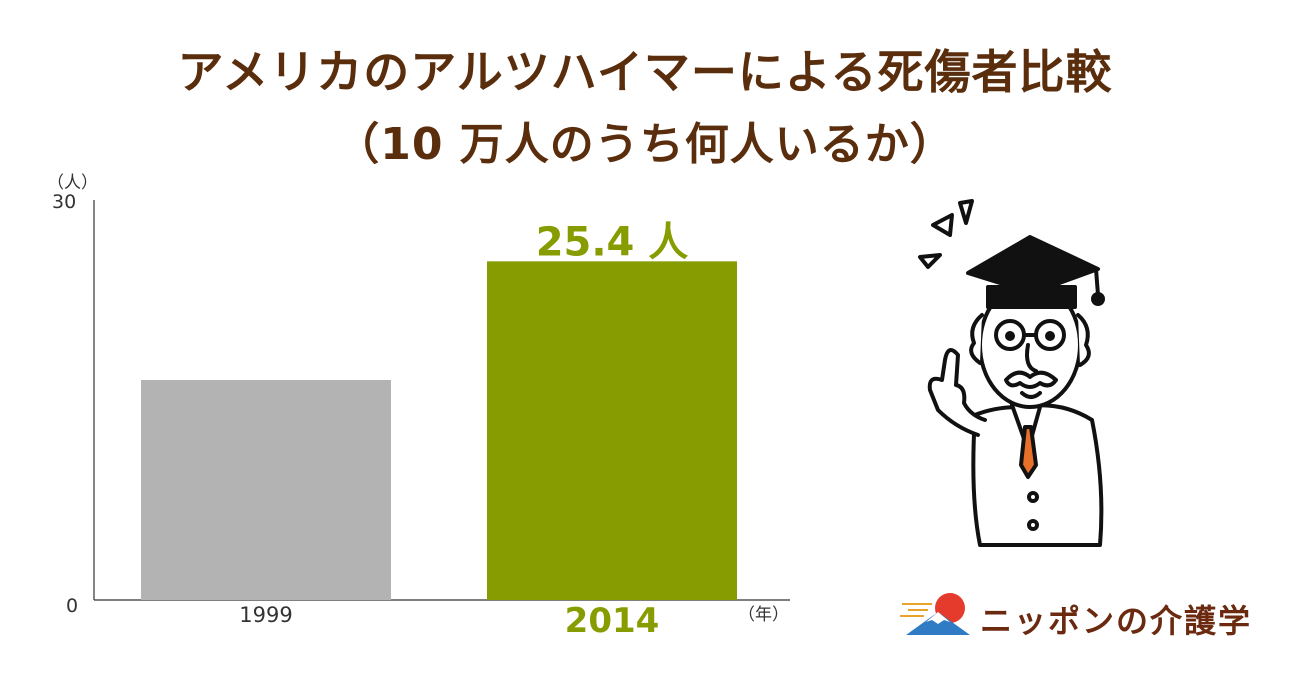  What do you see at coordinates (72, 606) in the screenshot?
I see `y-tick-zero: 0` at bounding box center [72, 606].